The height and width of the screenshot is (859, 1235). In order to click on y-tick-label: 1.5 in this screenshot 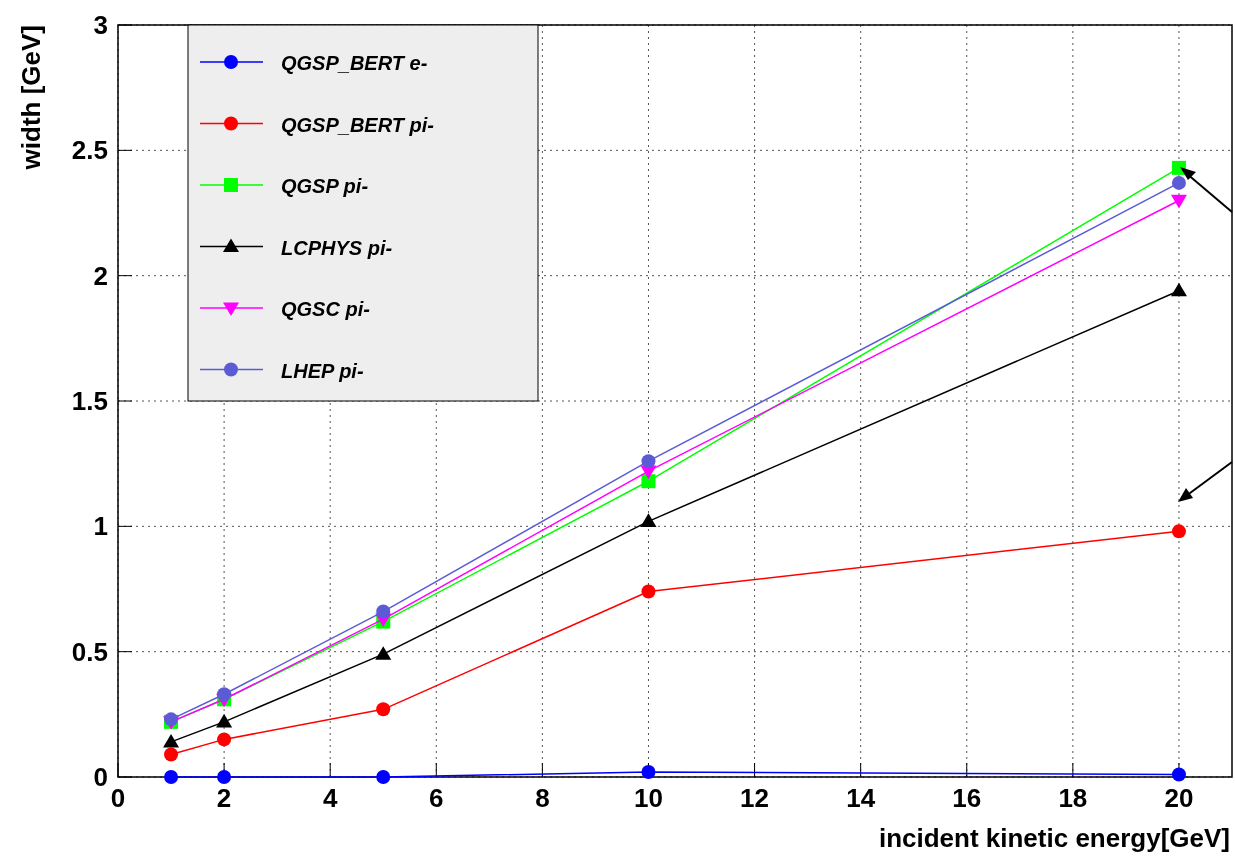, I will do `click(89, 401)`.